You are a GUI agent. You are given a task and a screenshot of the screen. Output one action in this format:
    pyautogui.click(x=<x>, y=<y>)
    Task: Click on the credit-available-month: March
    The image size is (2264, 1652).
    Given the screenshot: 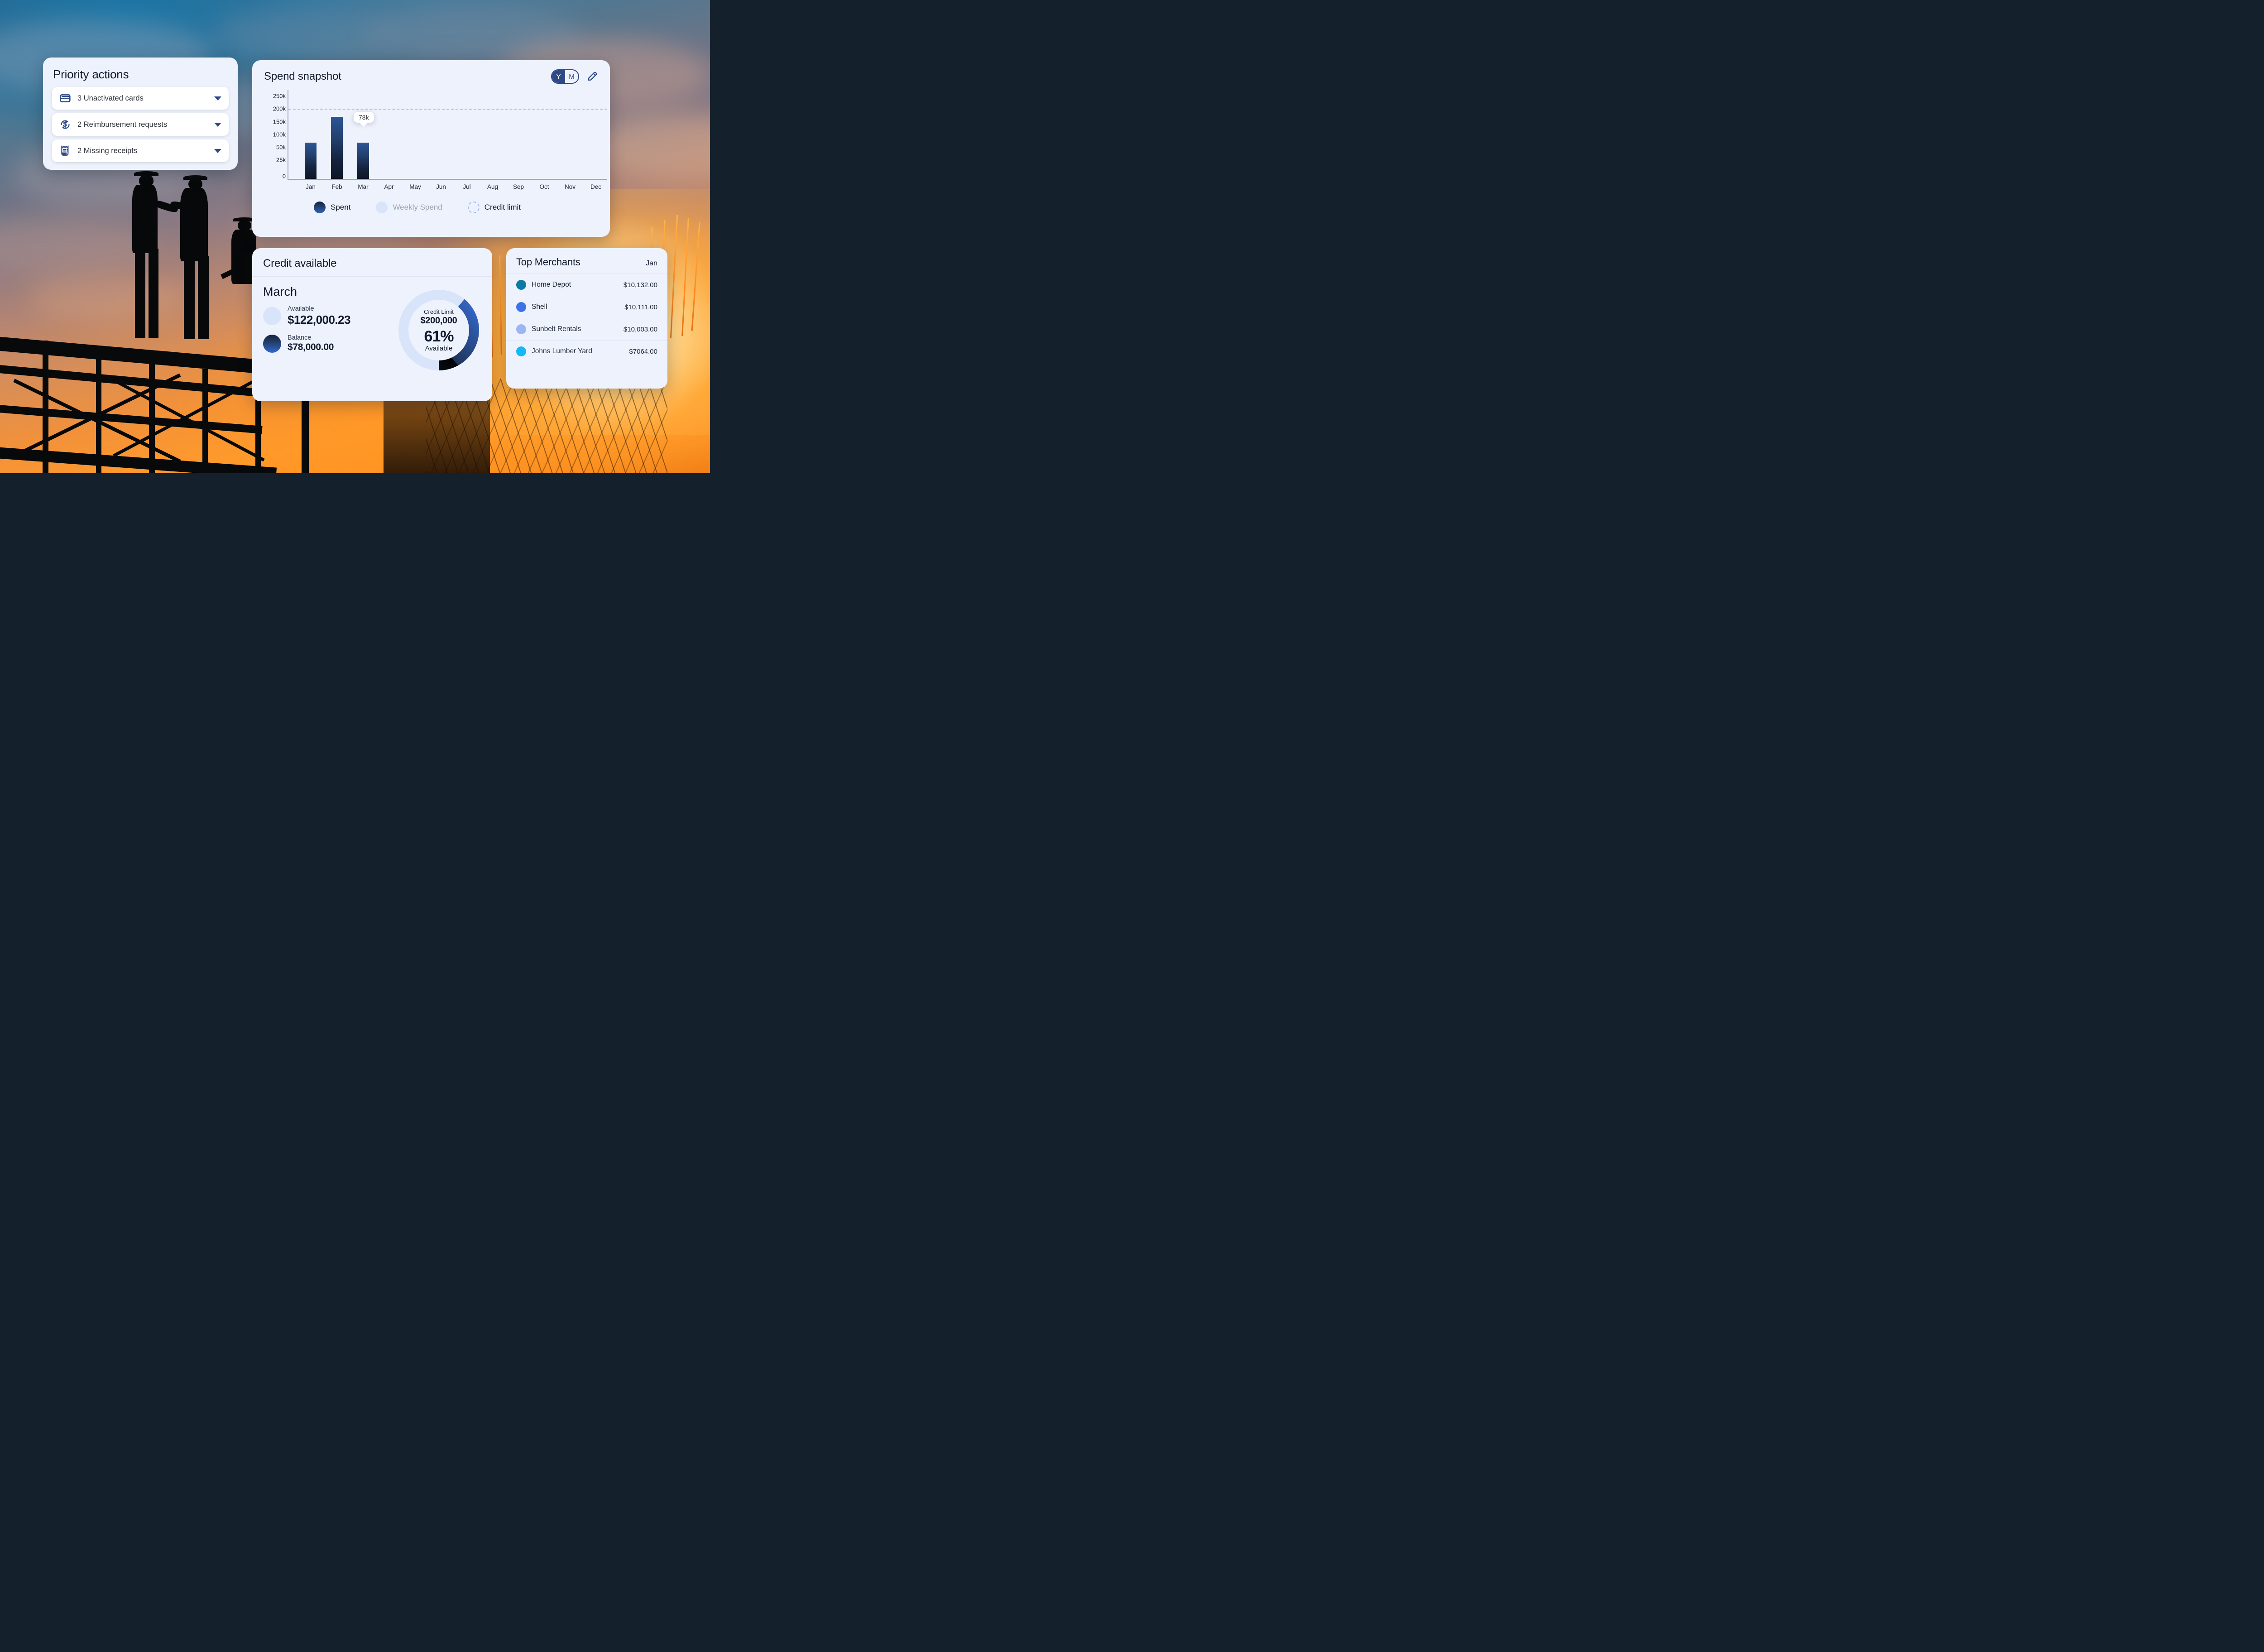 What is the action you would take?
    pyautogui.click(x=280, y=291)
    